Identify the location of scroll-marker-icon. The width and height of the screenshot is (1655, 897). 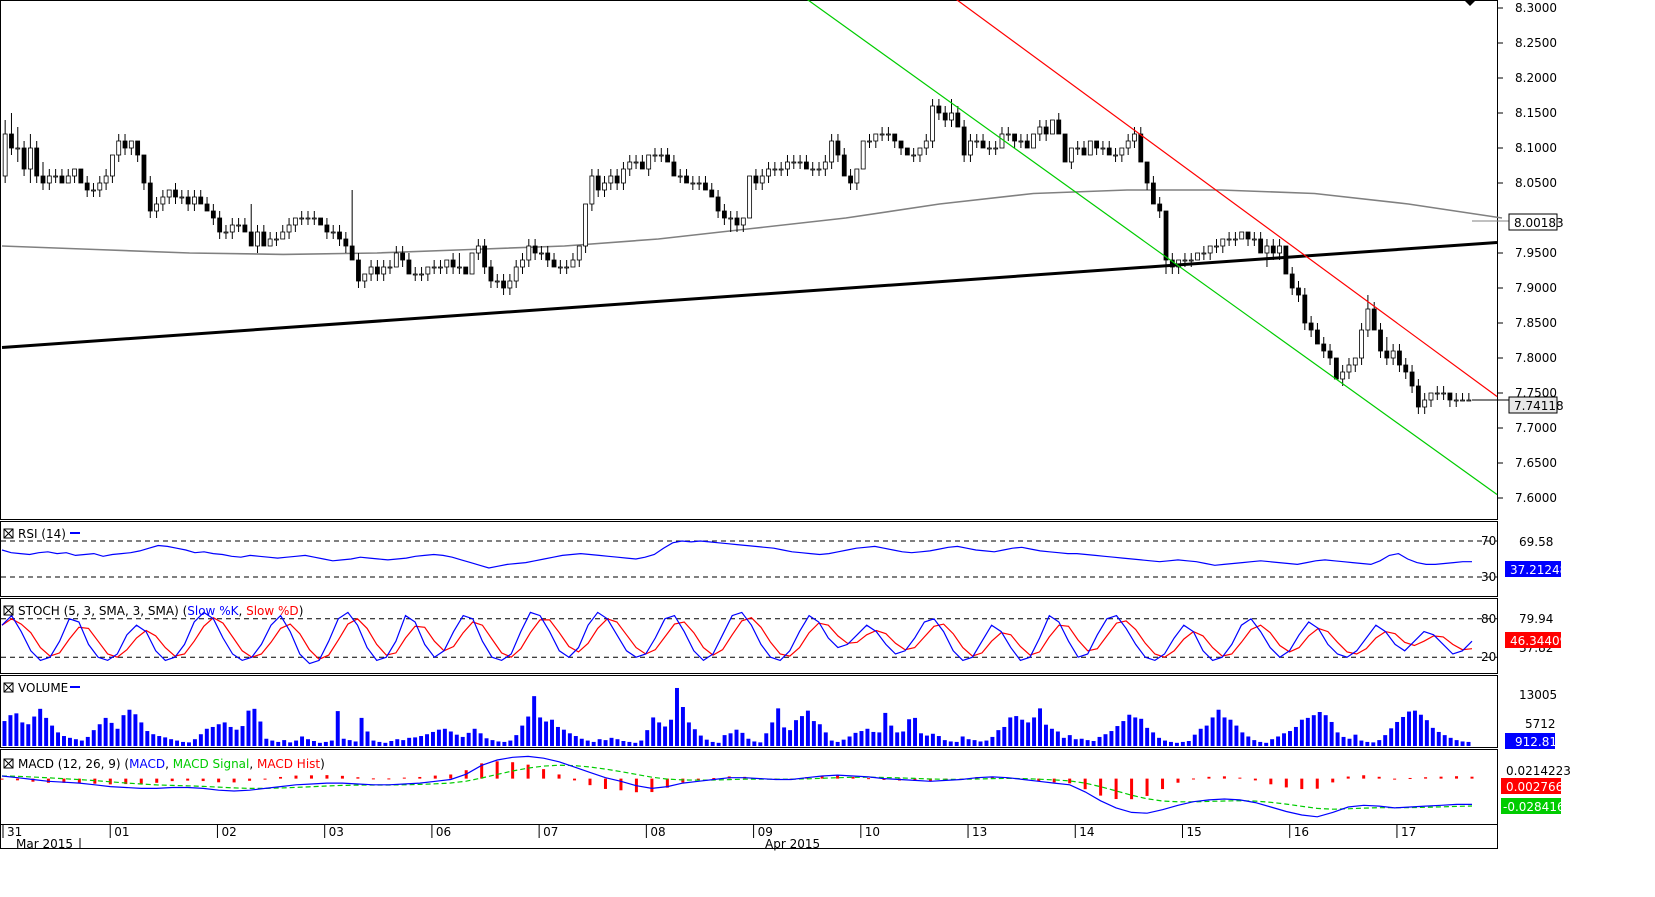
(1470, 3).